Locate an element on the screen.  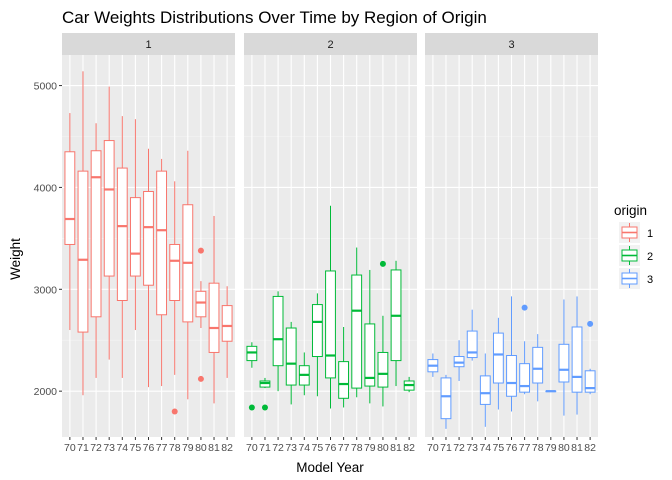
x-tick-label-70: 70 is located at coordinates (70, 448).